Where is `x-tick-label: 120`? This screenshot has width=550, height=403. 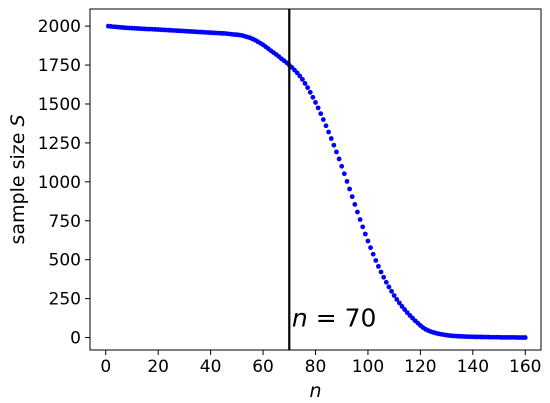 x-tick-label: 120 is located at coordinates (420, 367).